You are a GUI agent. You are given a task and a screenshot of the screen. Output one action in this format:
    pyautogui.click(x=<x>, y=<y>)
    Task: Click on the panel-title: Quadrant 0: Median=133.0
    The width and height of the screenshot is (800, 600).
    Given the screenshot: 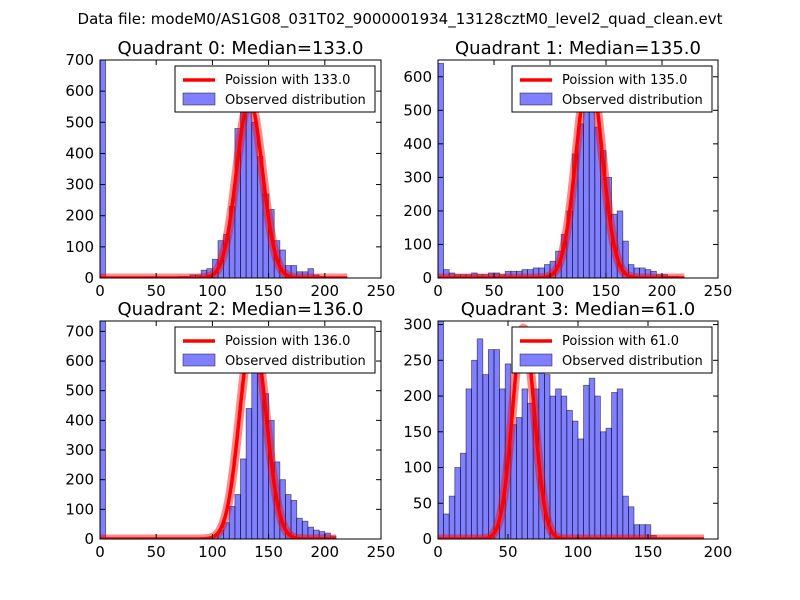 What is the action you would take?
    pyautogui.click(x=241, y=48)
    